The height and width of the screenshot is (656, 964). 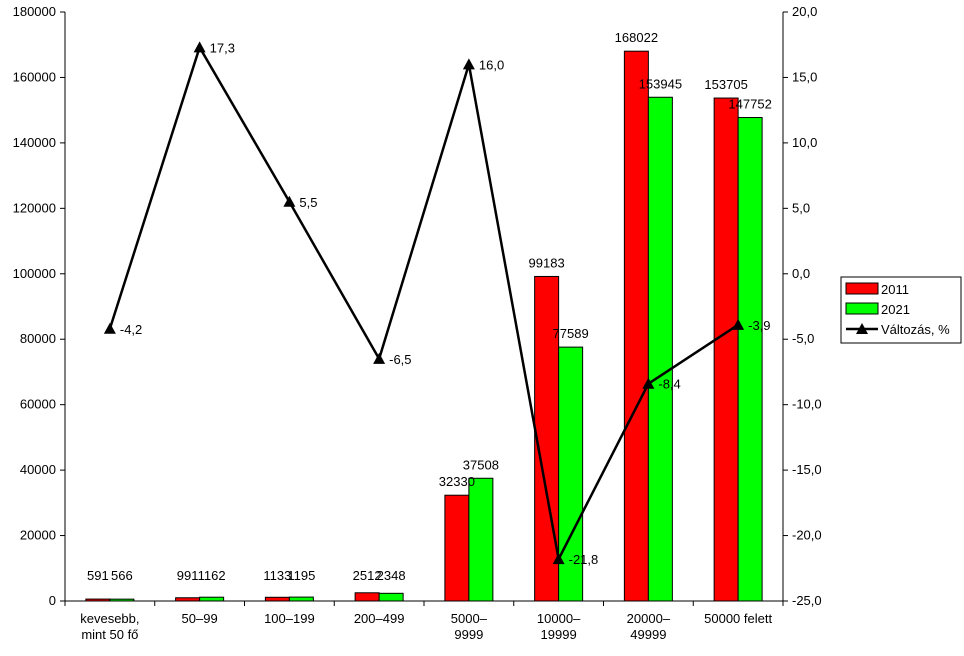 I want to click on x-tick-label: 5000– 9999, so click(x=469, y=626).